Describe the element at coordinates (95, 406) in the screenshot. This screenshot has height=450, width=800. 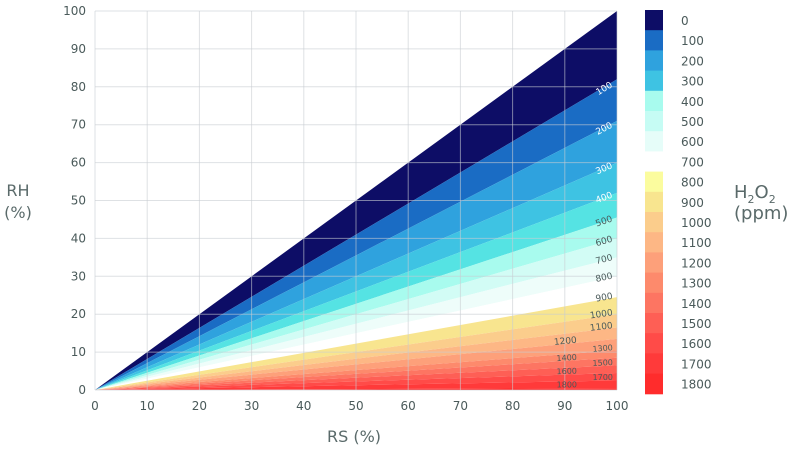
I see `x-tick-label: 0` at that location.